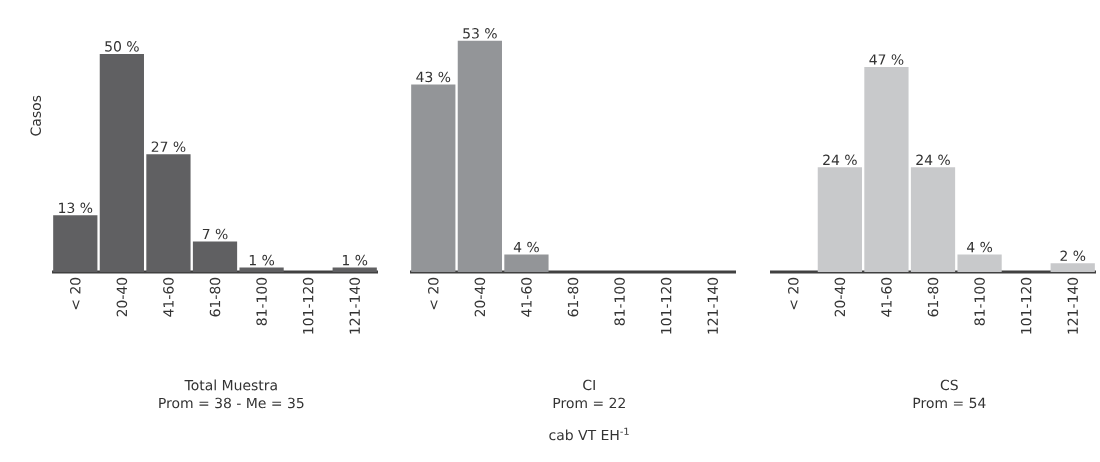  What do you see at coordinates (949, 385) in the screenshot?
I see `text: CS` at bounding box center [949, 385].